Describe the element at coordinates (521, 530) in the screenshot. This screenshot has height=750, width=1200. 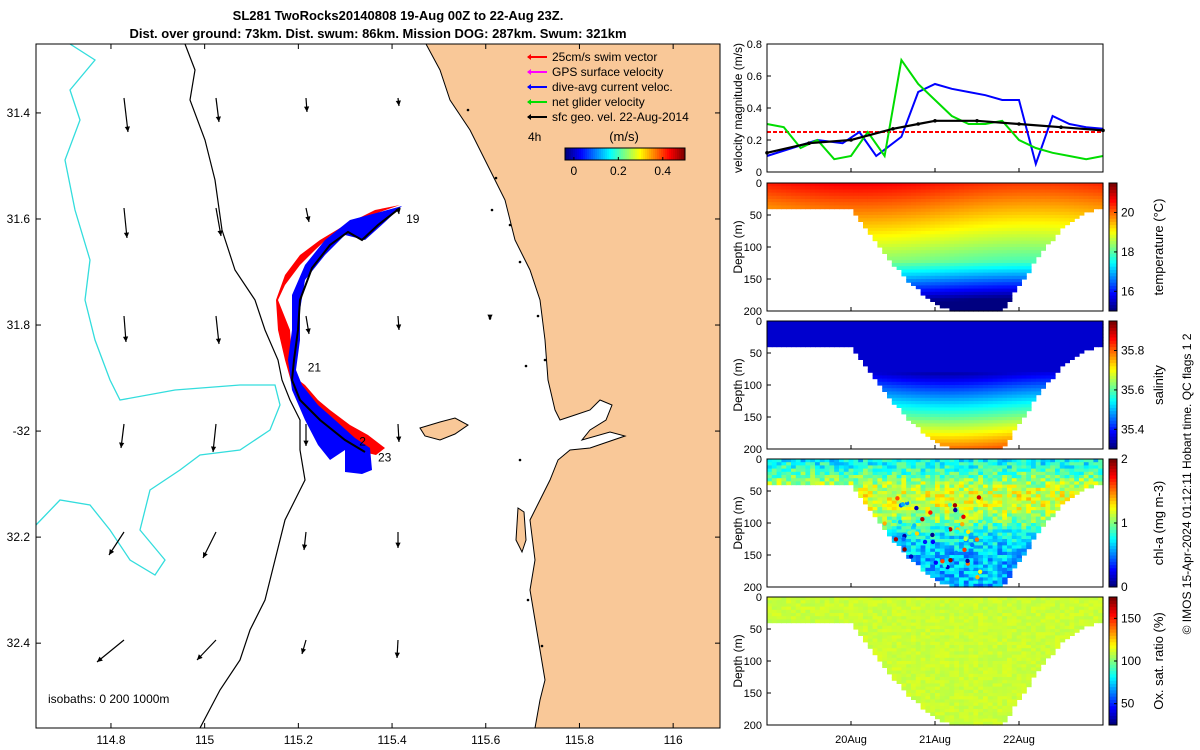
I see `island` at that location.